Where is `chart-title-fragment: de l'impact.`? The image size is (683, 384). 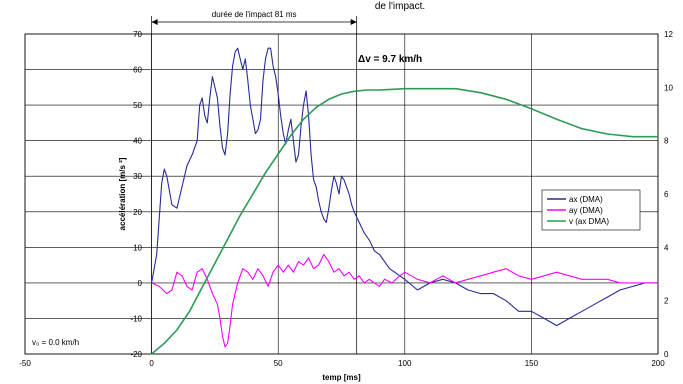 chart-title-fragment: de l'impact. is located at coordinates (400, 6).